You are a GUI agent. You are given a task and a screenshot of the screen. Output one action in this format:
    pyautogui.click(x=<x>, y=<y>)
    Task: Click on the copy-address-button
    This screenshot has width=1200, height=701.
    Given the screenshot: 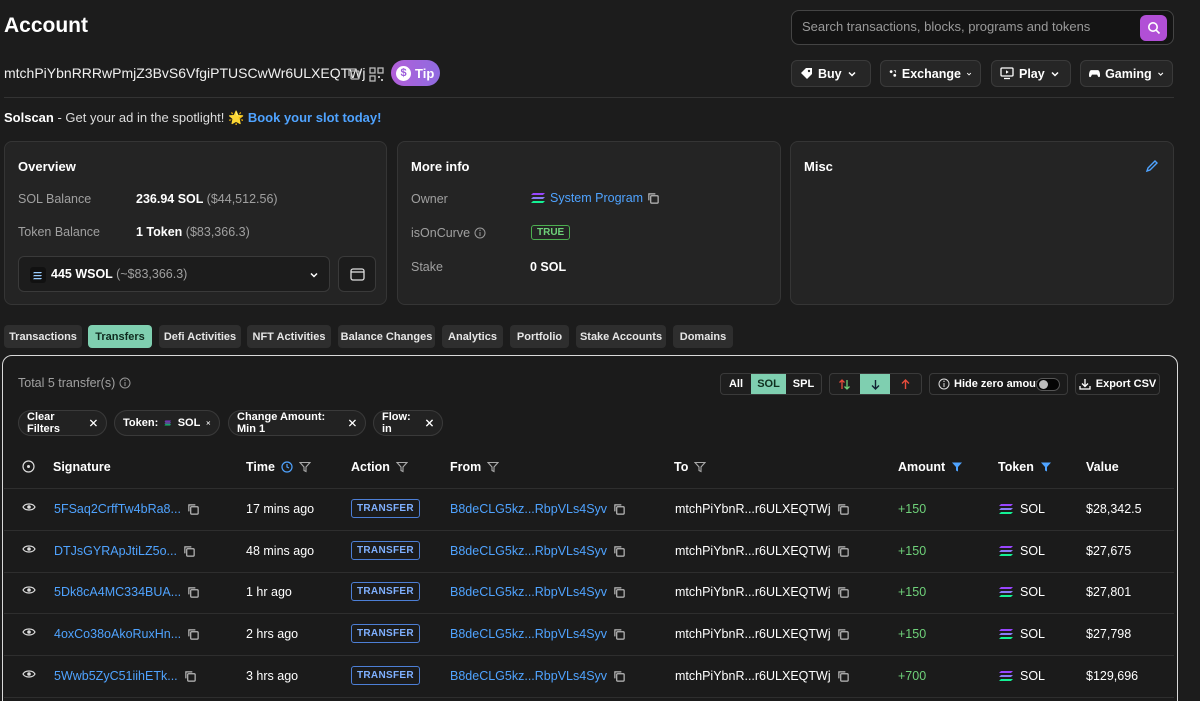 What is the action you would take?
    pyautogui.click(x=354, y=74)
    